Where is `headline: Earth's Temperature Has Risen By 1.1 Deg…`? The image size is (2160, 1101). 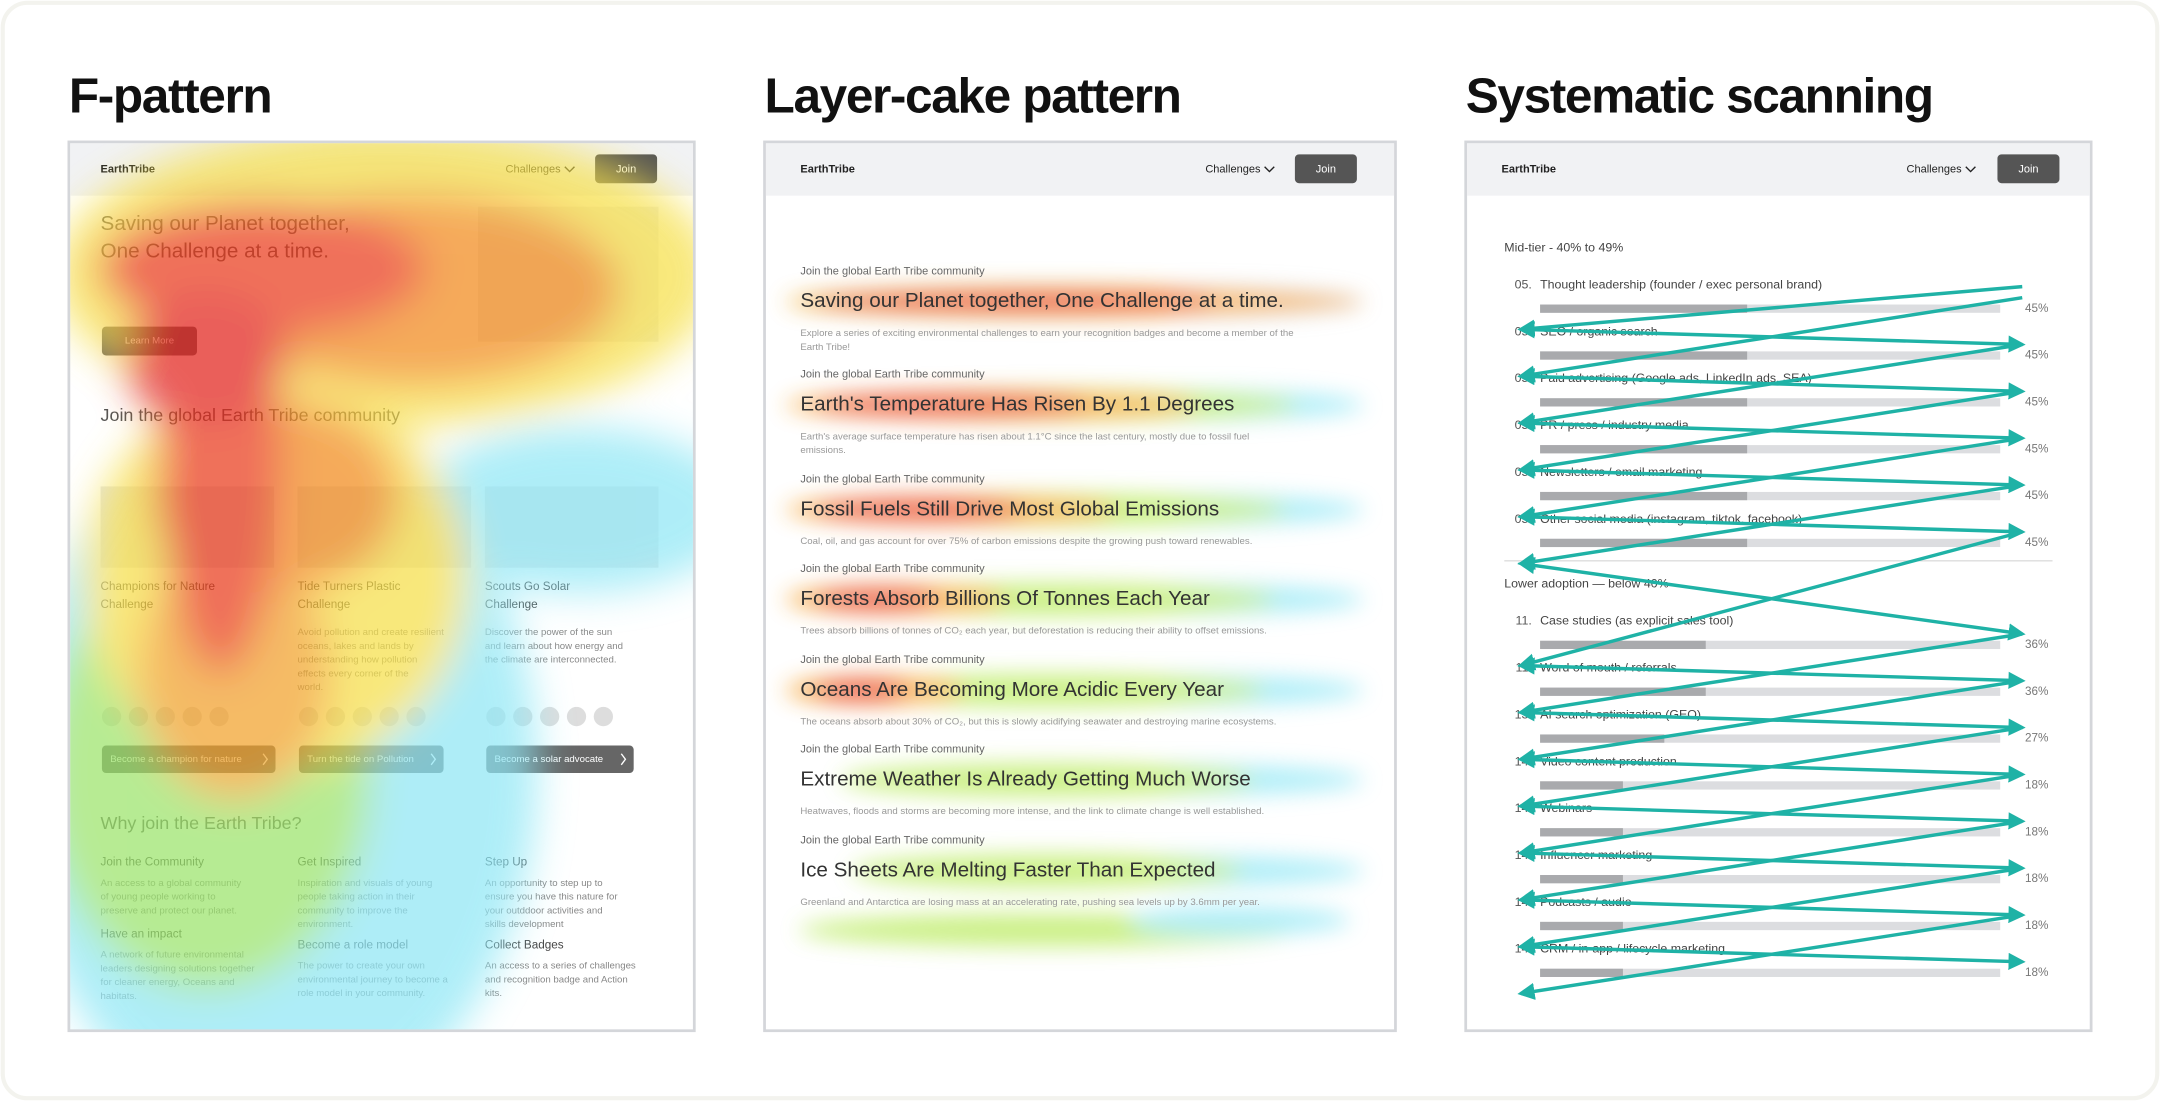
headline: Earth's Temperature Has Risen By 1.1 Deg… is located at coordinates (1017, 404).